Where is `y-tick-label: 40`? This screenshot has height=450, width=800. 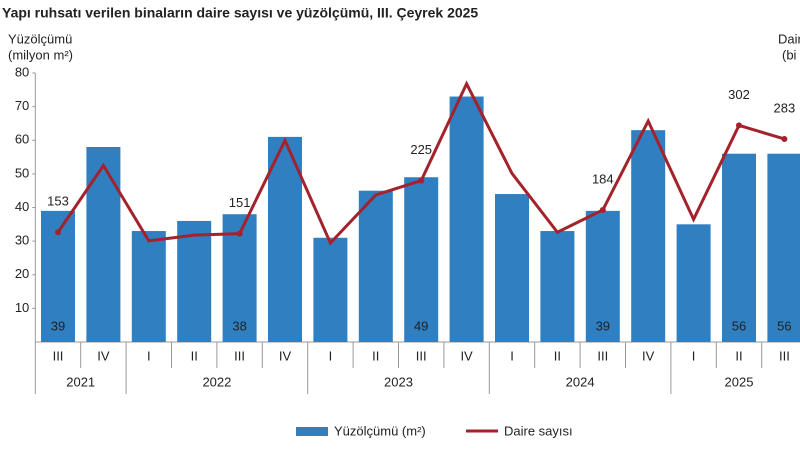
y-tick-label: 40 is located at coordinates (22, 206).